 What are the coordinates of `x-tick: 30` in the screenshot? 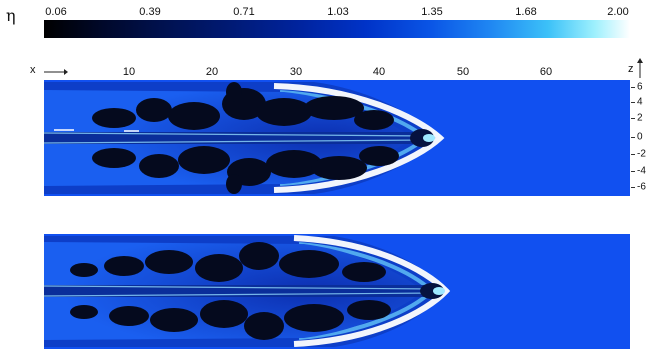 It's located at (296, 72).